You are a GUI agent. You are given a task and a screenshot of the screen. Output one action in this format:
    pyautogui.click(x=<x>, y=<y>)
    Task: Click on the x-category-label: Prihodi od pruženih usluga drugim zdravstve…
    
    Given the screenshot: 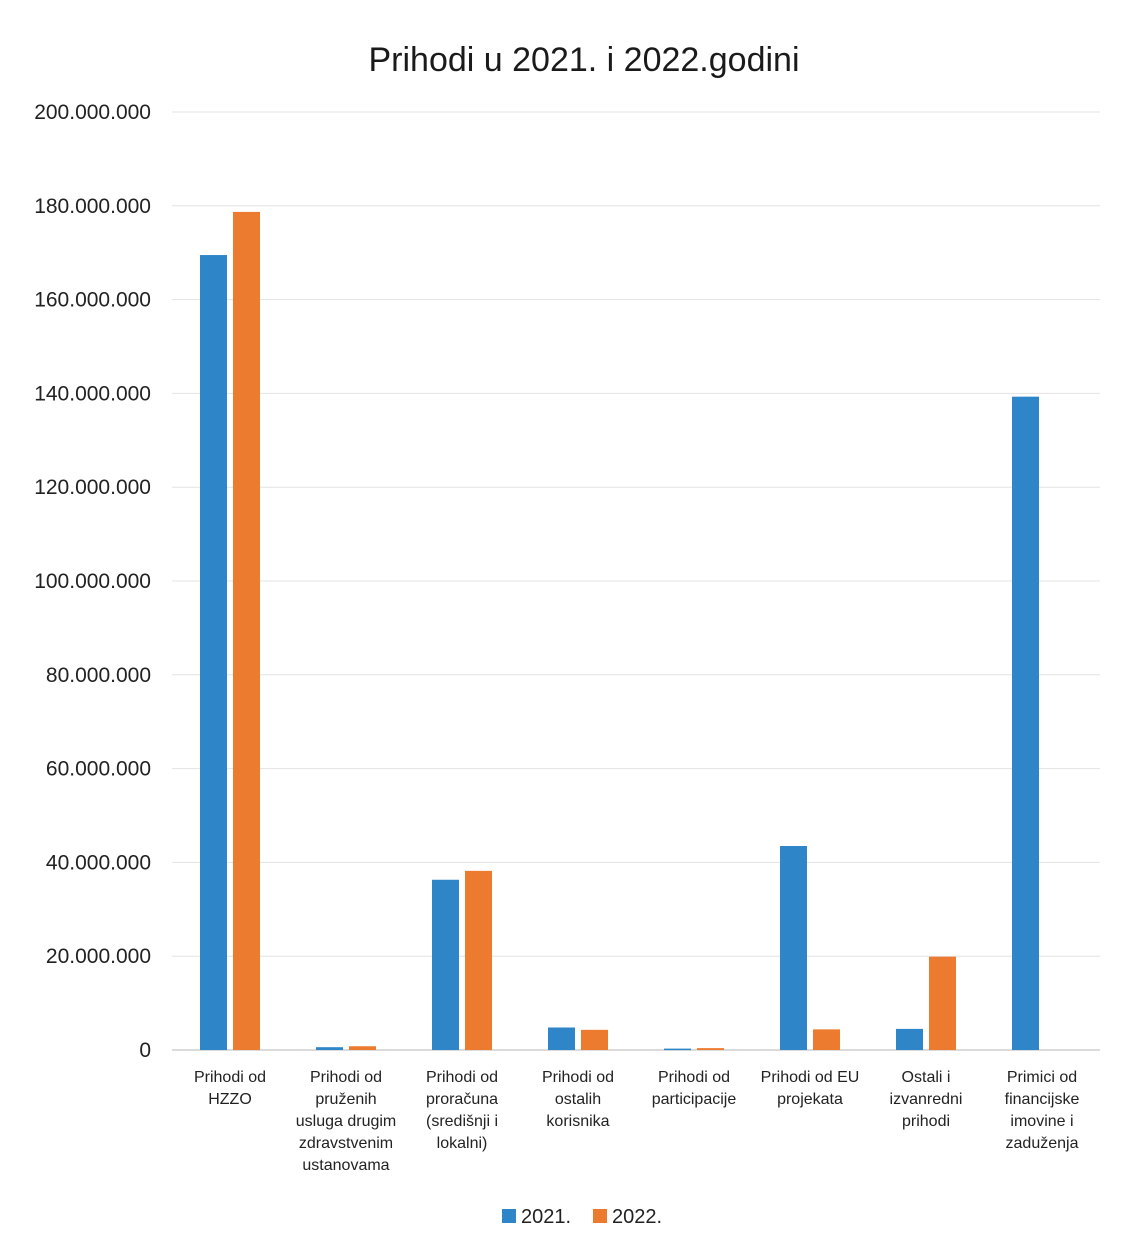 What is the action you would take?
    pyautogui.click(x=346, y=1121)
    